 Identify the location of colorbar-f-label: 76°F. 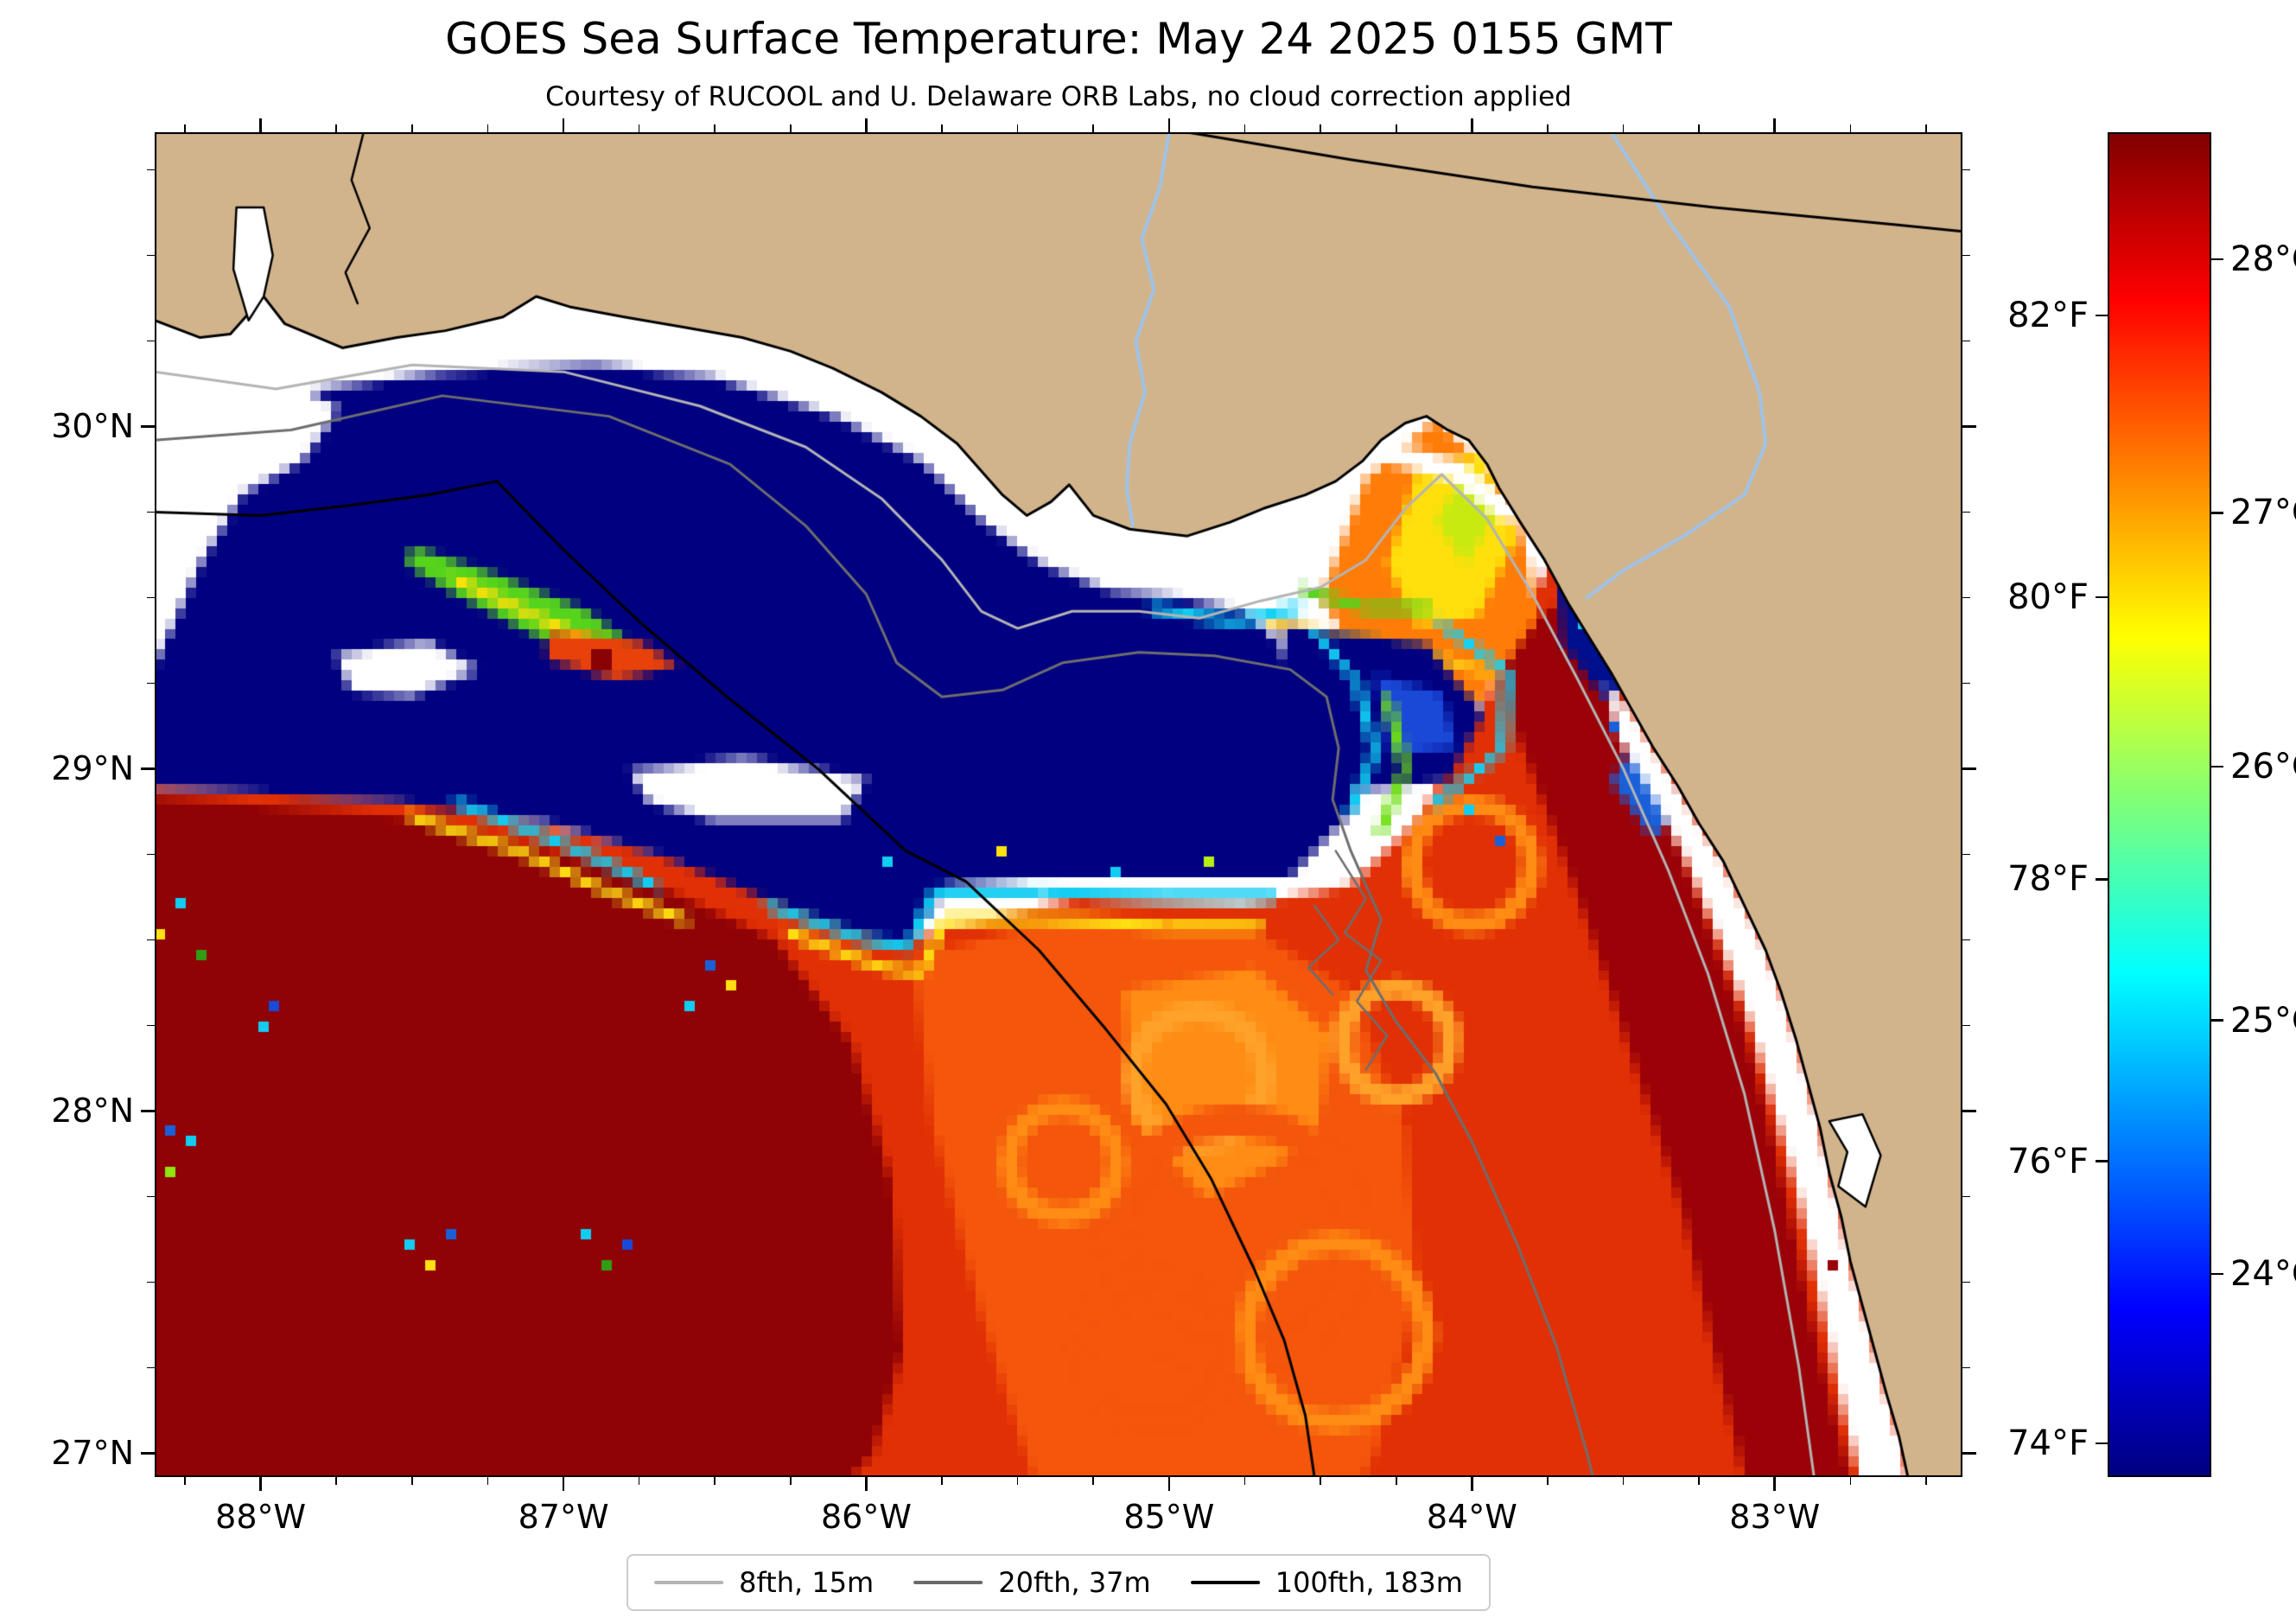
(2048, 1161).